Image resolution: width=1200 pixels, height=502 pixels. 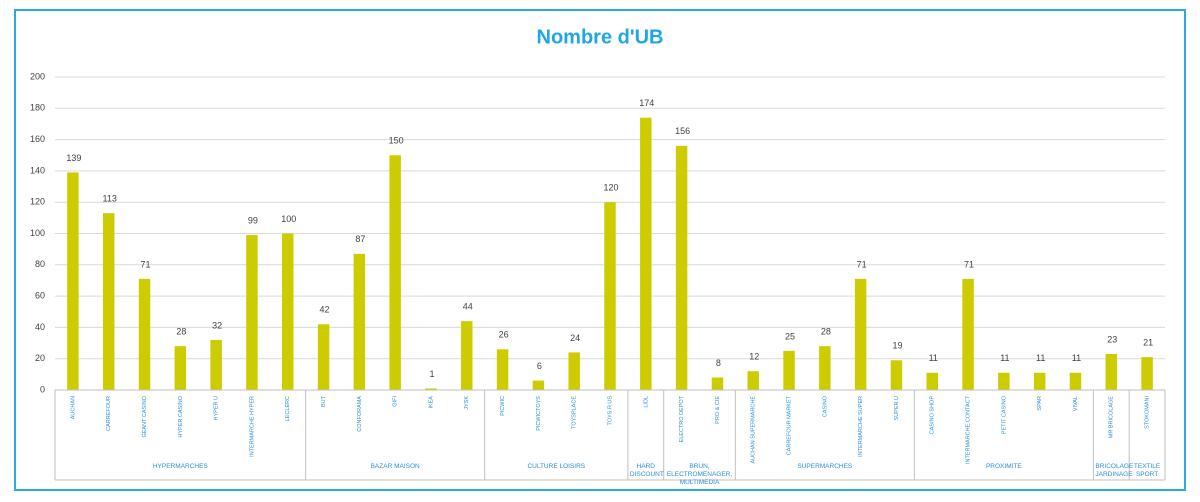 What do you see at coordinates (217, 325) in the screenshot?
I see `data-label: 32` at bounding box center [217, 325].